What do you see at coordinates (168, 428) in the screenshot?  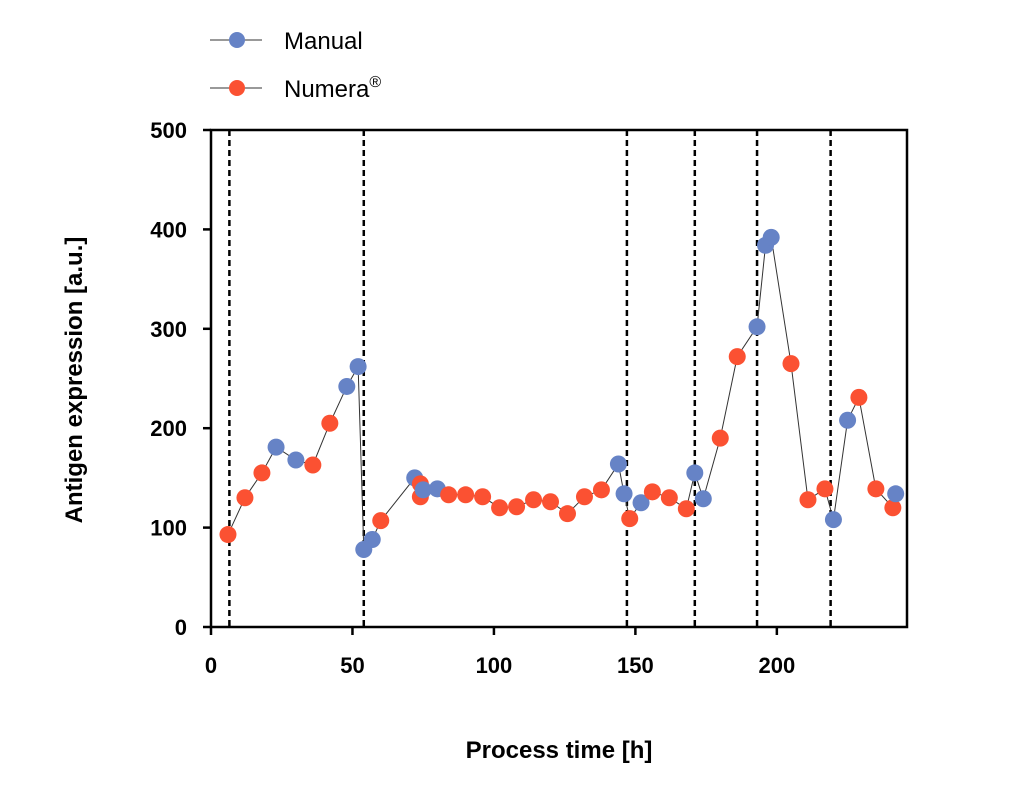 I see `y-tick-label: 200` at bounding box center [168, 428].